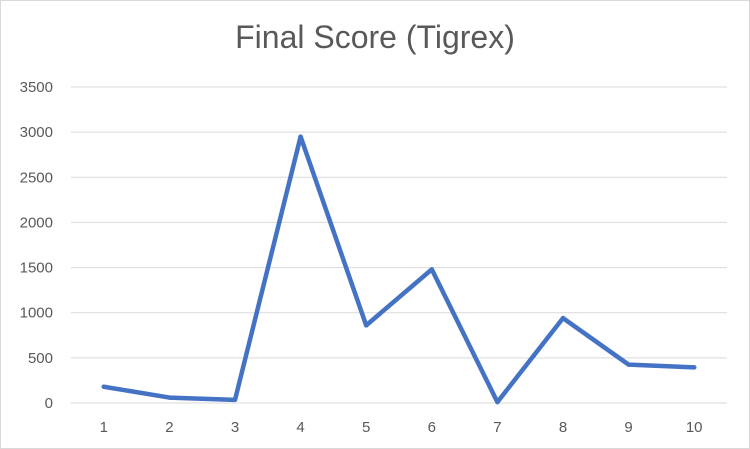  What do you see at coordinates (36, 132) in the screenshot?
I see `y-tick-label: 3000` at bounding box center [36, 132].